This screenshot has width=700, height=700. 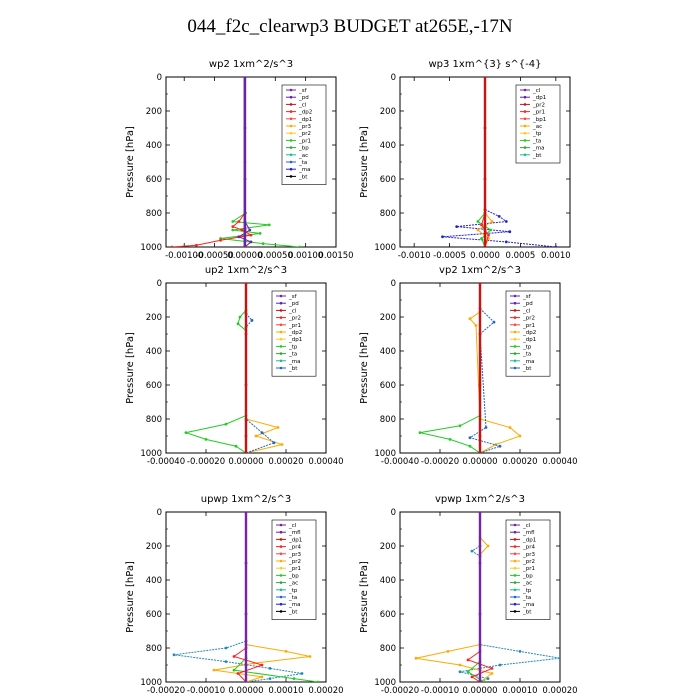 What do you see at coordinates (305, 256) in the screenshot?
I see `x-tick-label: 0.00100` at bounding box center [305, 256].